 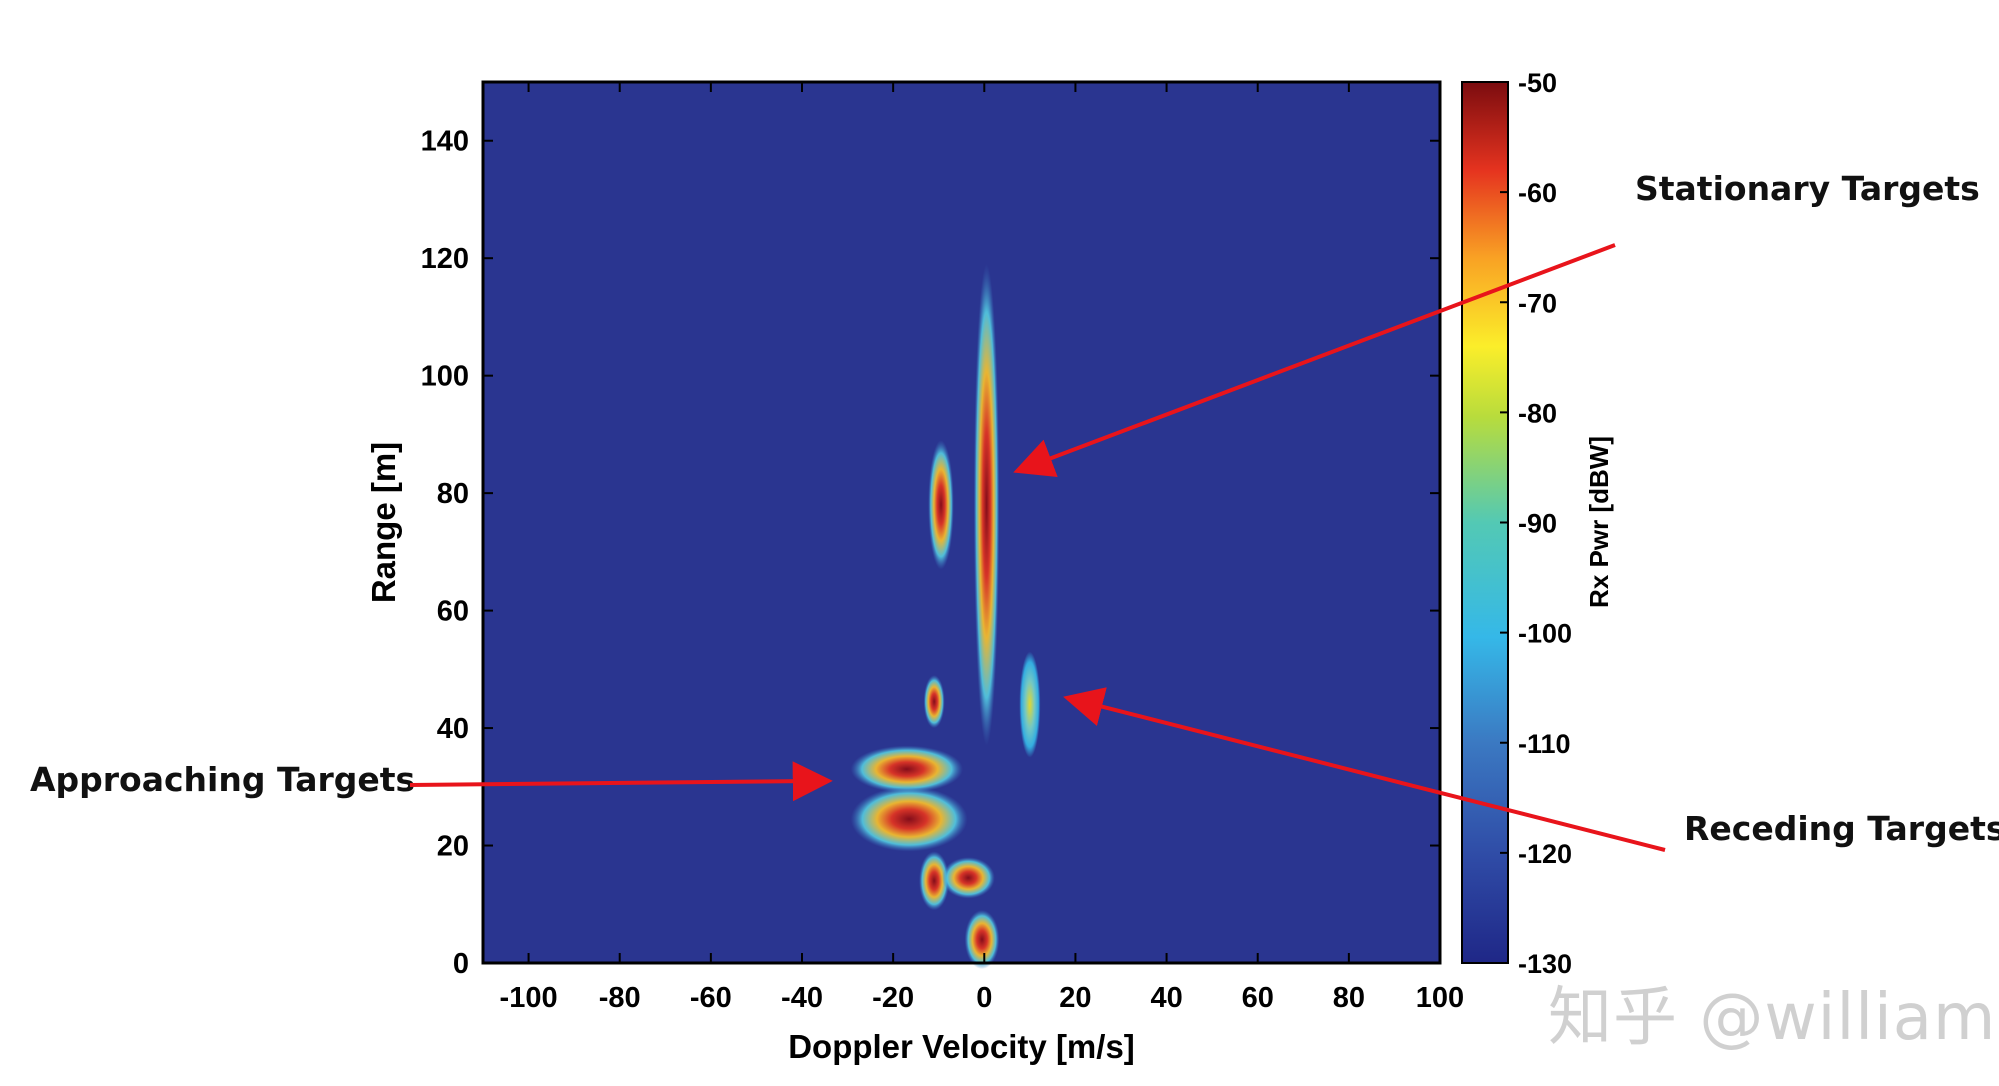 I want to click on y-tick-label: 140, so click(x=445, y=142).